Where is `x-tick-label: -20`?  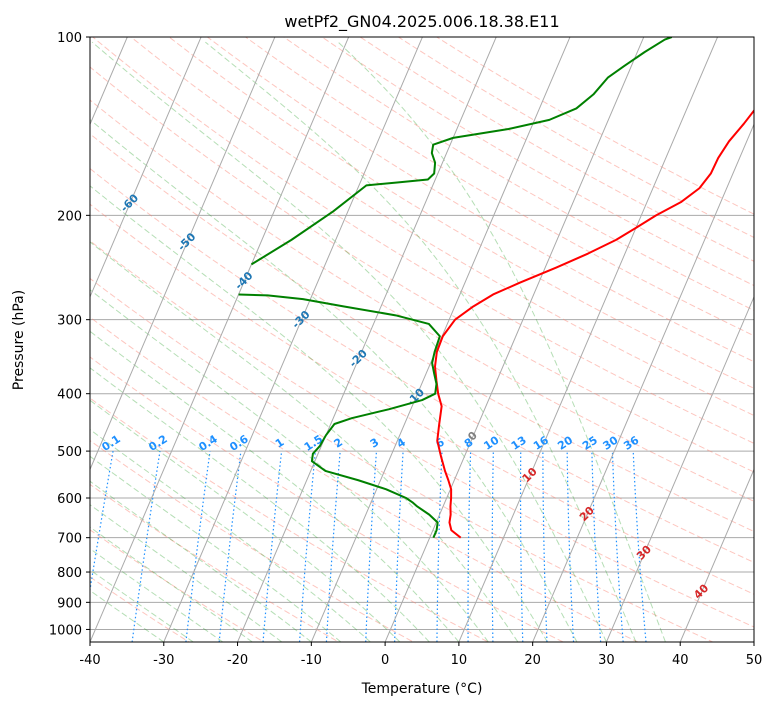 x-tick-label: -20 is located at coordinates (237, 660).